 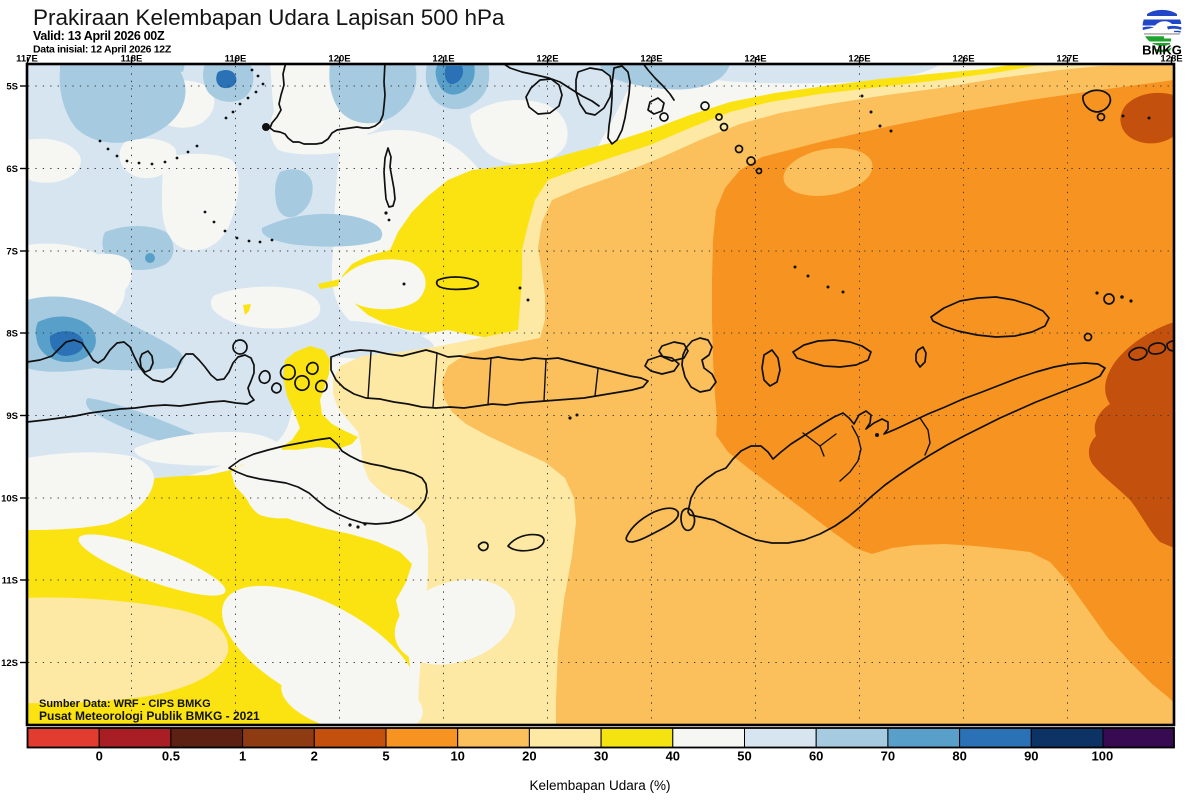 What do you see at coordinates (1162, 50) in the screenshot?
I see `svg-text: BMKG` at bounding box center [1162, 50].